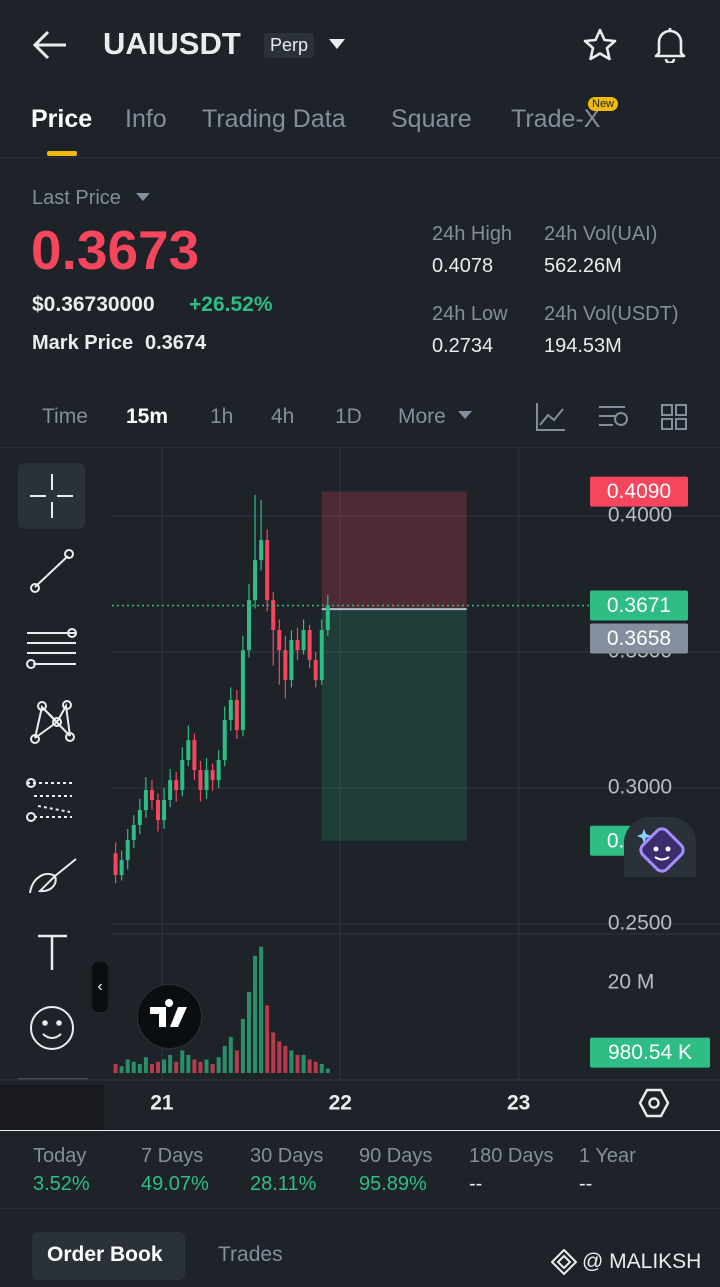 This screenshot has height=1287, width=720. Describe the element at coordinates (100, 987) in the screenshot. I see `collapse-toolbar: ‹` at that location.